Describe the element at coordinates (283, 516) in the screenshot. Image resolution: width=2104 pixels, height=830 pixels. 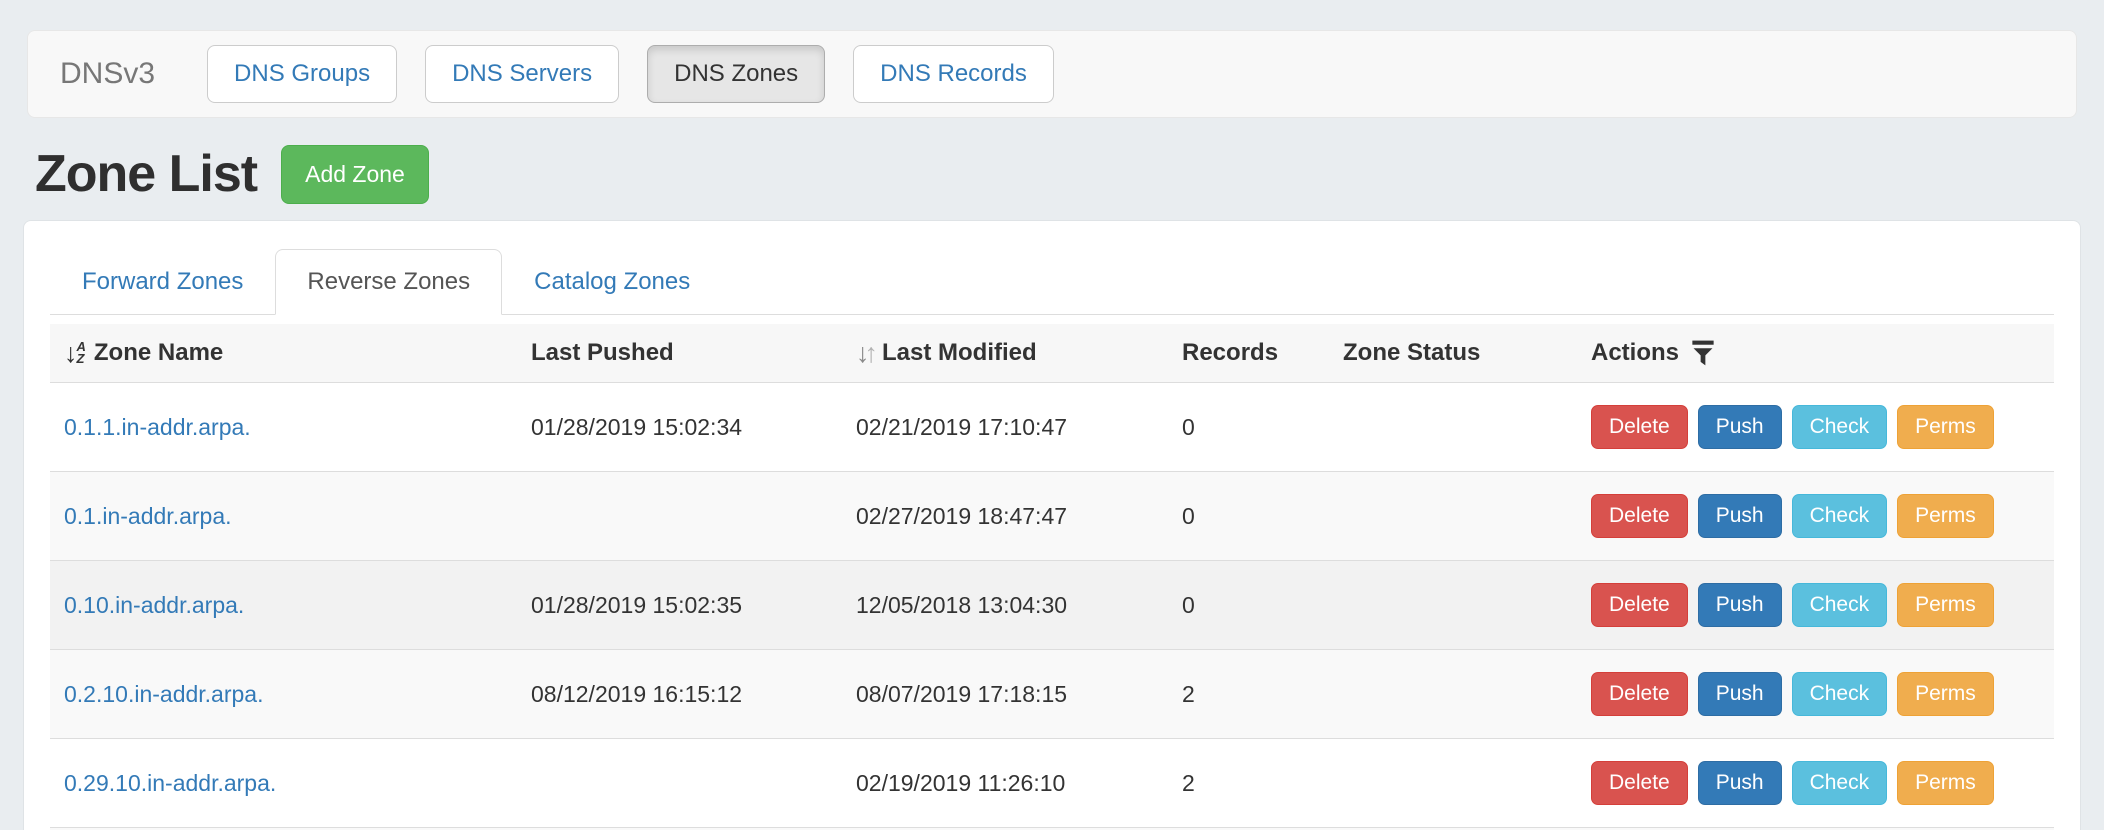
I see `zone-name-cell: 0.1.in-addr.arpa.` at that location.